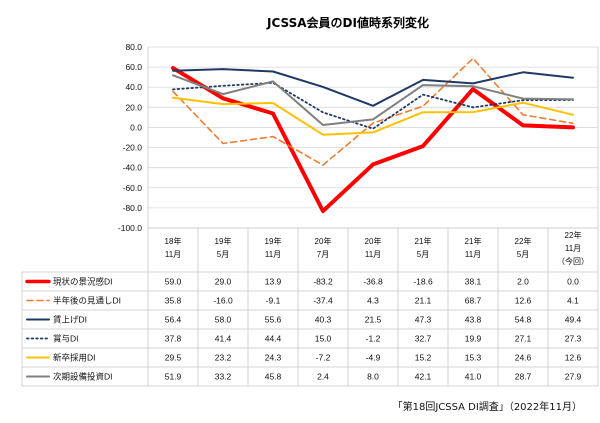 This screenshot has height=423, width=600. What do you see at coordinates (523, 358) in the screenshot?
I see `table-cell: 24.6` at bounding box center [523, 358].